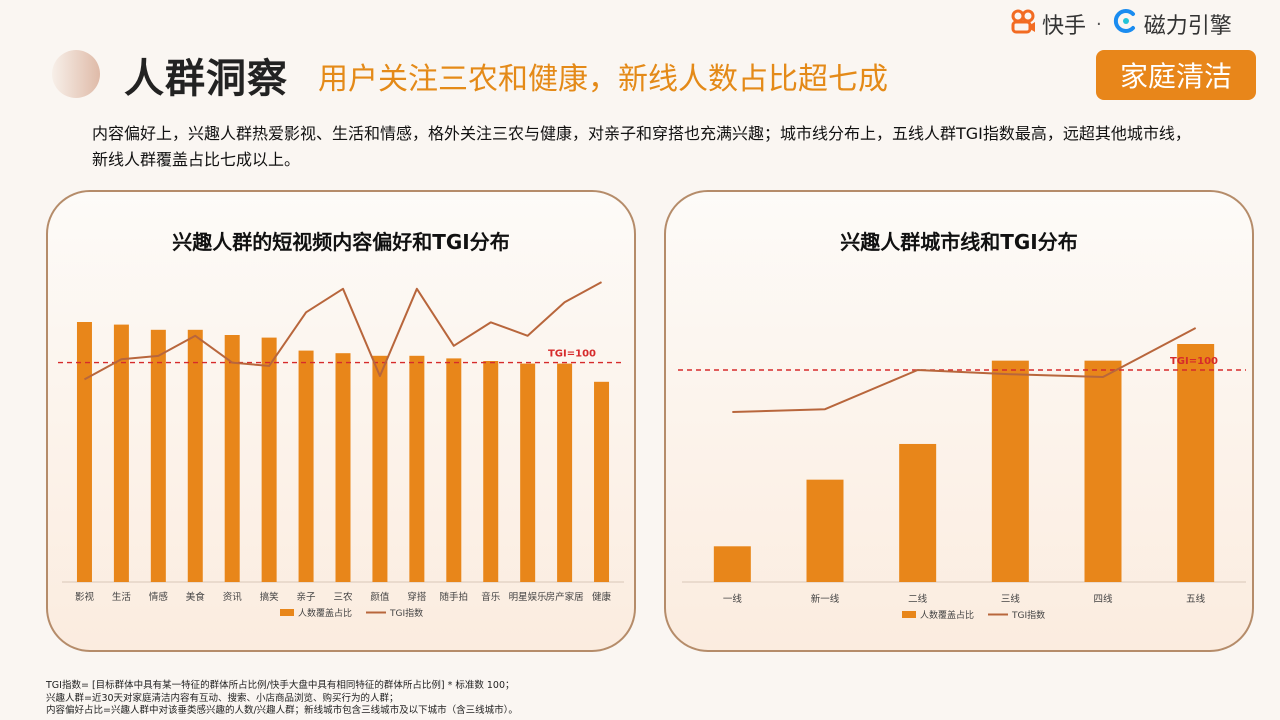 This screenshot has height=720, width=1280. What do you see at coordinates (733, 599) in the screenshot?
I see `category-label-1: 一线` at bounding box center [733, 599].